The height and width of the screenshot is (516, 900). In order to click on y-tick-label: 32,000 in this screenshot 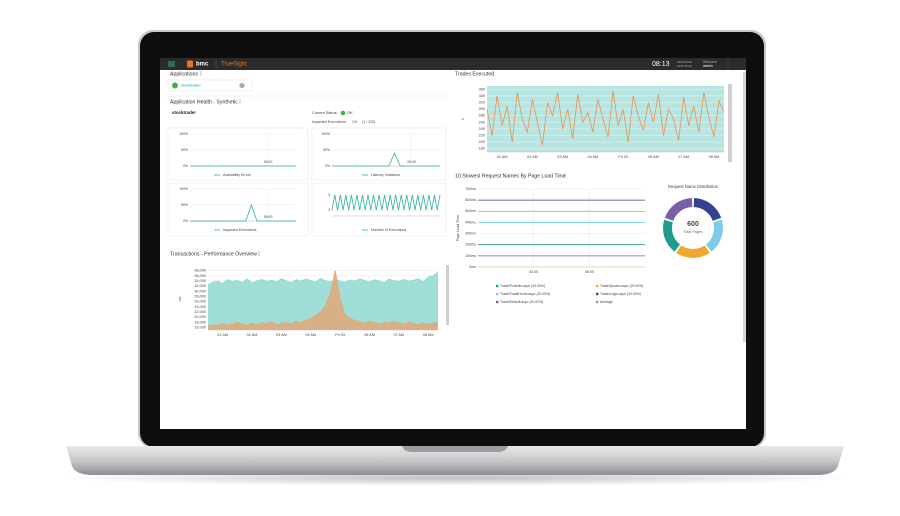, I will do `click(200, 286)`.